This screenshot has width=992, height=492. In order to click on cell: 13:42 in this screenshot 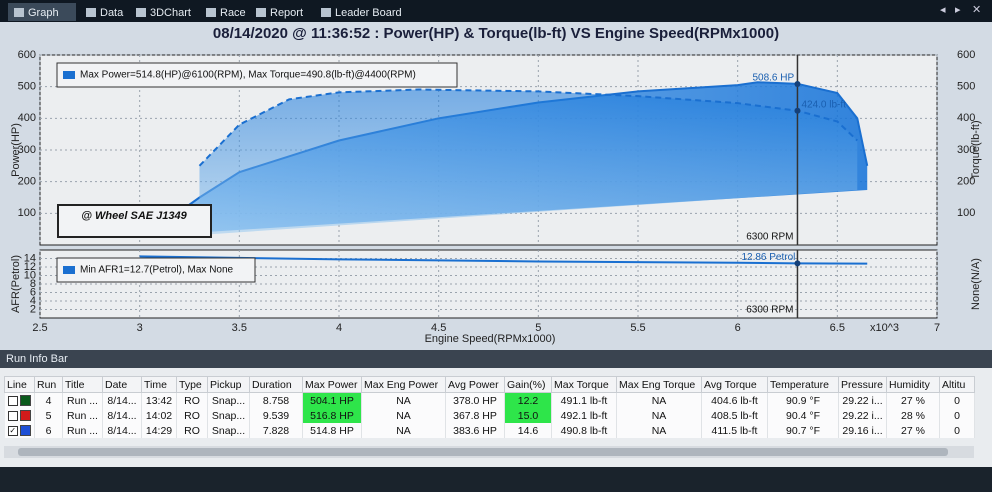, I will do `click(159, 400)`.